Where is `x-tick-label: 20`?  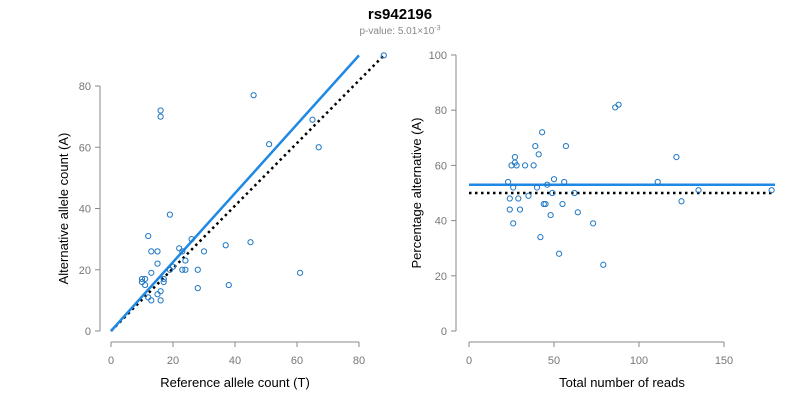
x-tick-label: 20 is located at coordinates (173, 361).